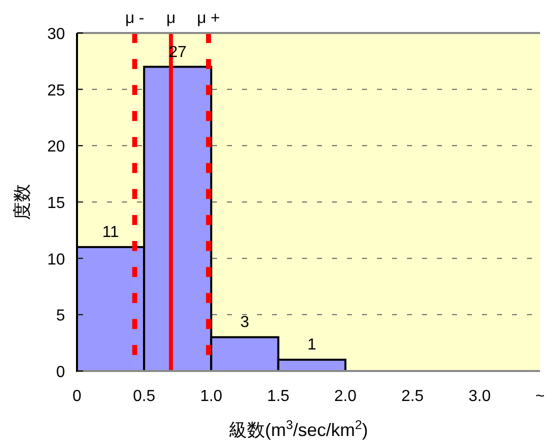 The width and height of the screenshot is (552, 446). Describe the element at coordinates (298, 429) in the screenshot. I see `x-axis-title: 級数(m$^{3}$/sec/km$^{2}$)` at that location.